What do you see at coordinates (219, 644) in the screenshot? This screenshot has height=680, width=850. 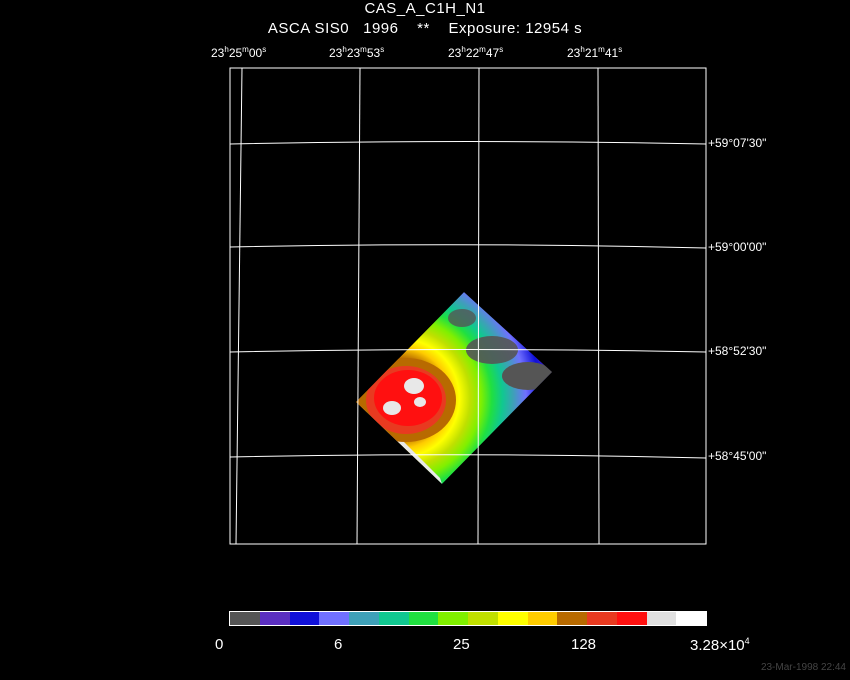 I see `colorbar-label-min: 0` at bounding box center [219, 644].